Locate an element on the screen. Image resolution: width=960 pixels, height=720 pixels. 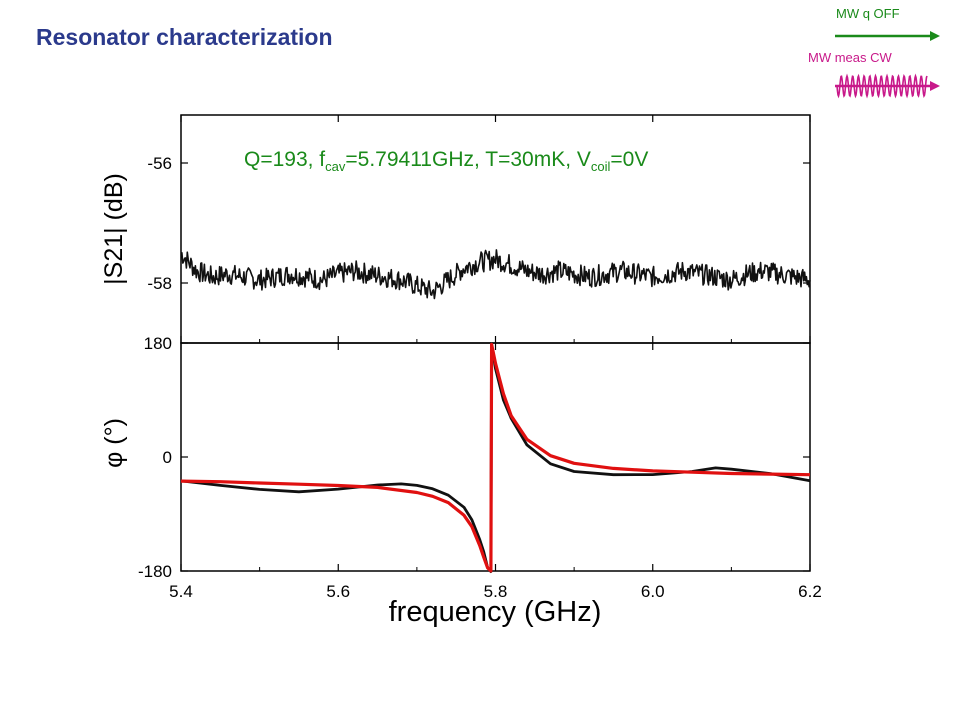
fit-annotation: Q=193, fcav=5.79411GHz, T=30mK, Vcoil=0V is located at coordinates (446, 161).